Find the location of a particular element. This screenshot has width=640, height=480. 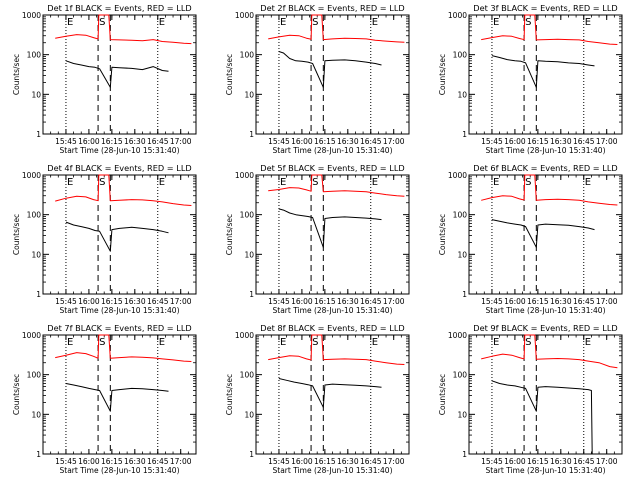

panel-title: Det 4f BLACK = Events, RED = LLD is located at coordinates (119, 168).